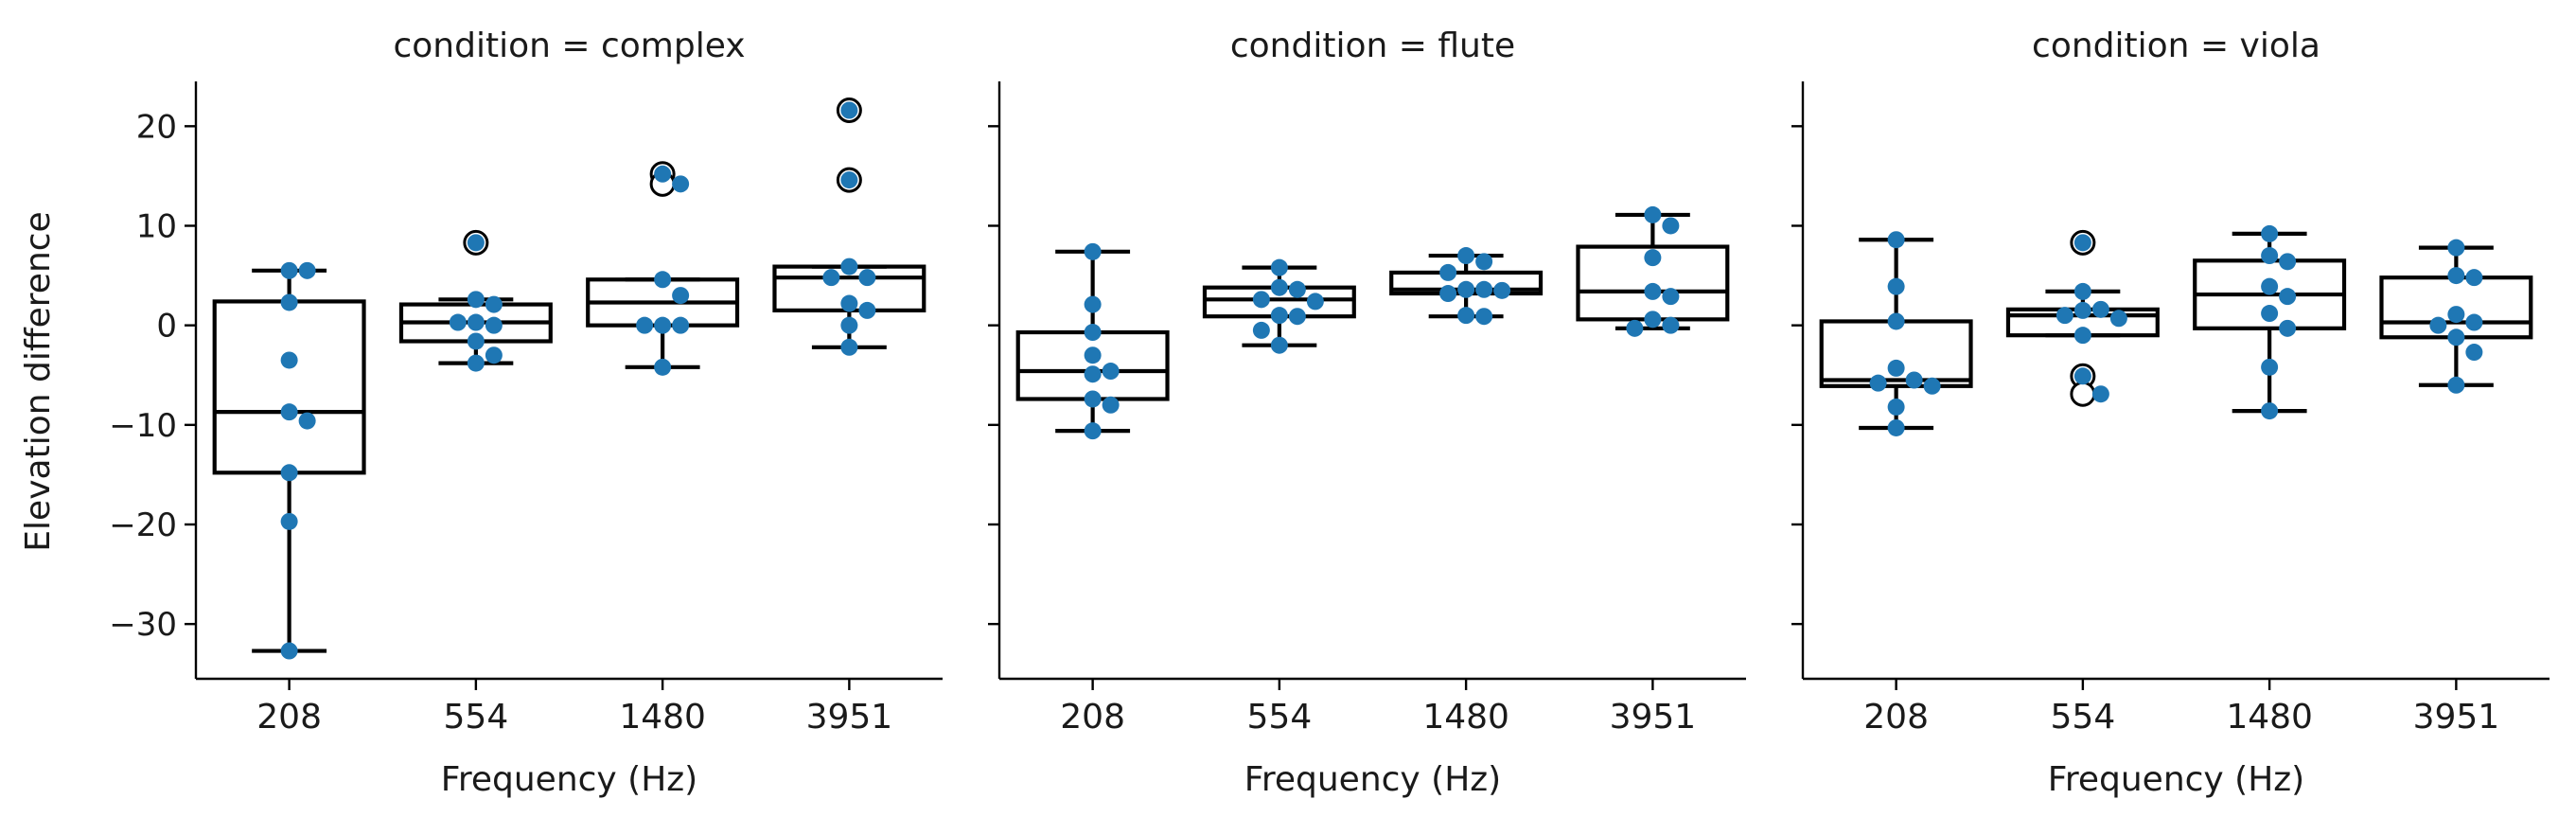 The image size is (2576, 817). What do you see at coordinates (156, 127) in the screenshot?
I see `y-tick-label: 20` at bounding box center [156, 127].